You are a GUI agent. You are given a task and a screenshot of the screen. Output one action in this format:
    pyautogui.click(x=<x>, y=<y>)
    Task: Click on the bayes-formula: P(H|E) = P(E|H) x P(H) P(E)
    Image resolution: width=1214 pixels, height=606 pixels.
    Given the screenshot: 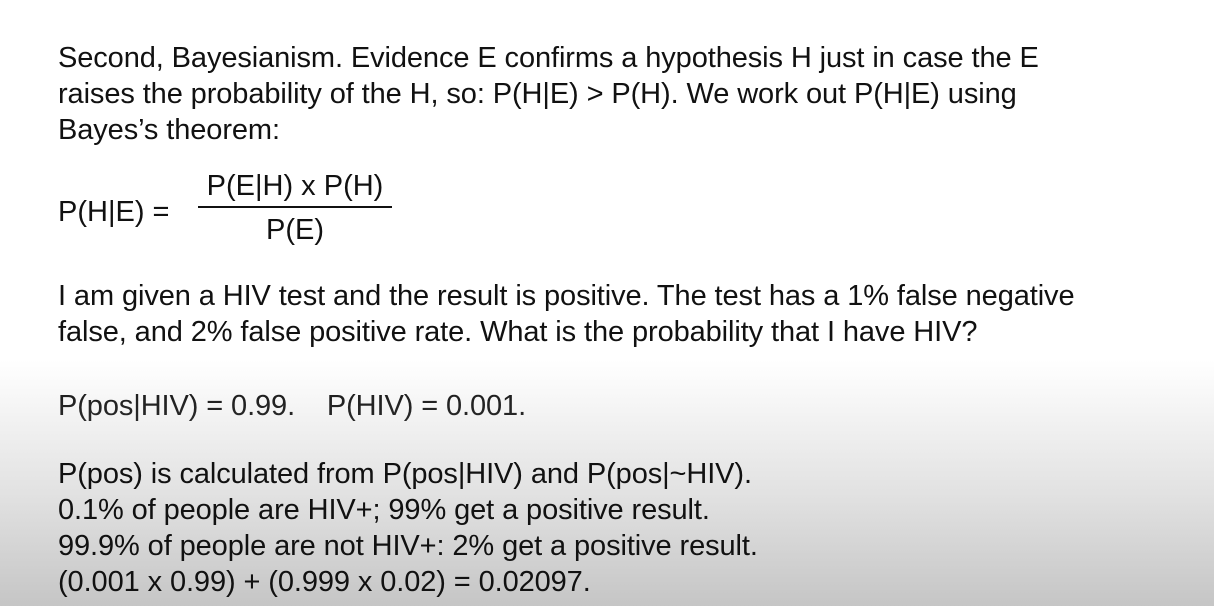 What is the action you would take?
    pyautogui.click(x=258, y=209)
    